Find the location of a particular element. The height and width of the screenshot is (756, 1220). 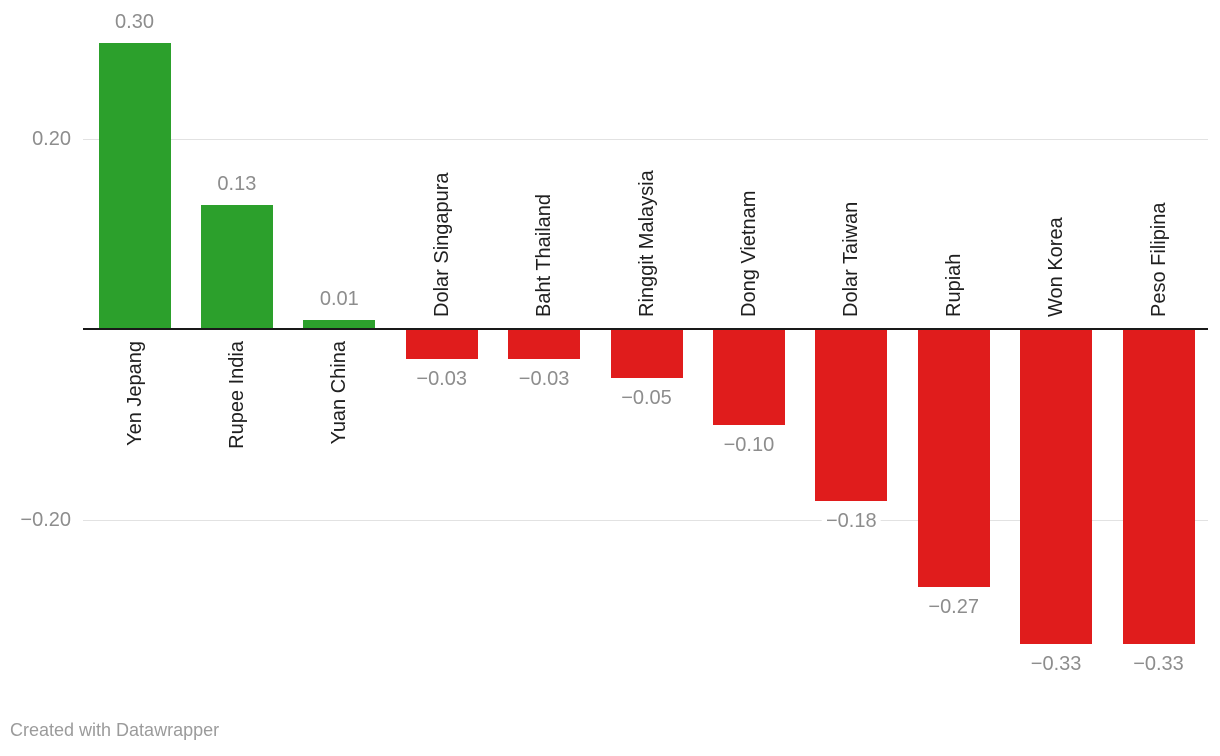

value-label-rupee-india: 0.13 is located at coordinates (237, 184).